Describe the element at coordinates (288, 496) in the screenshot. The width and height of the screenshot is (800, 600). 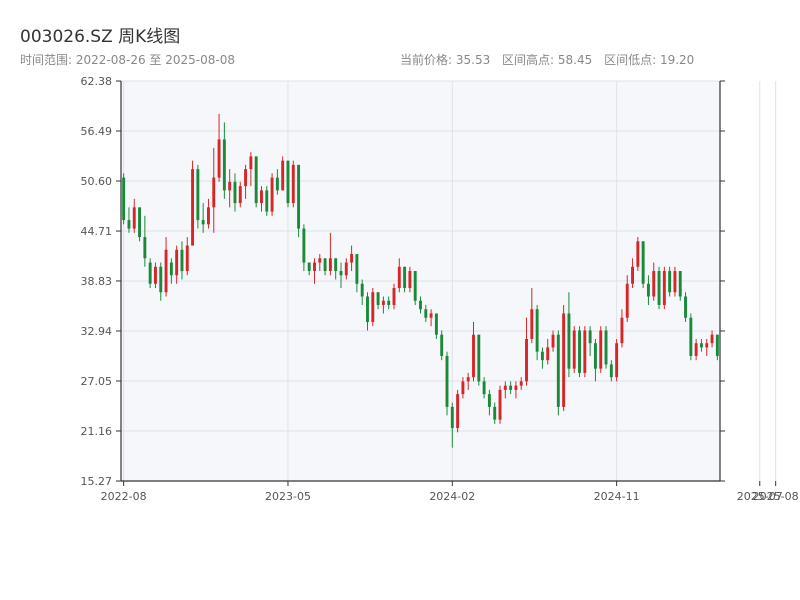
I see `x-tick-label: 2023-05` at that location.